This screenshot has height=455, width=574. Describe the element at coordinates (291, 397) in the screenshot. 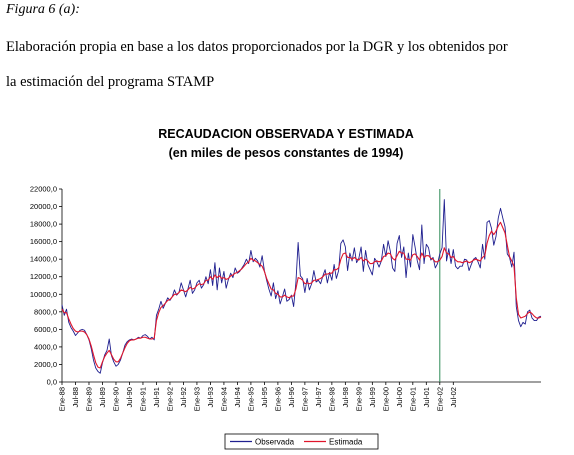

I see `x-tick-label: Jul-96` at that location.